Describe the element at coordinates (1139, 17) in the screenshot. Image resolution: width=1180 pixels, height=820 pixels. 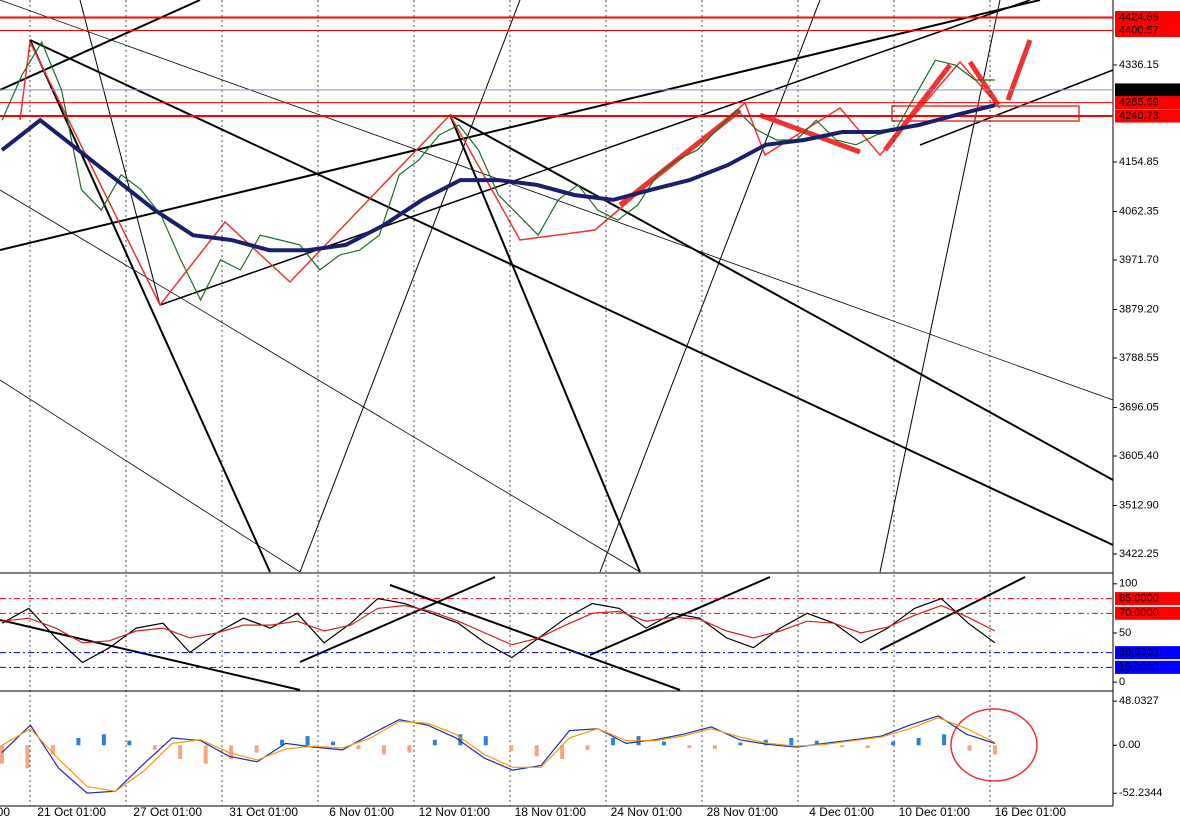
I see `level-label: 4424.85` at that location.